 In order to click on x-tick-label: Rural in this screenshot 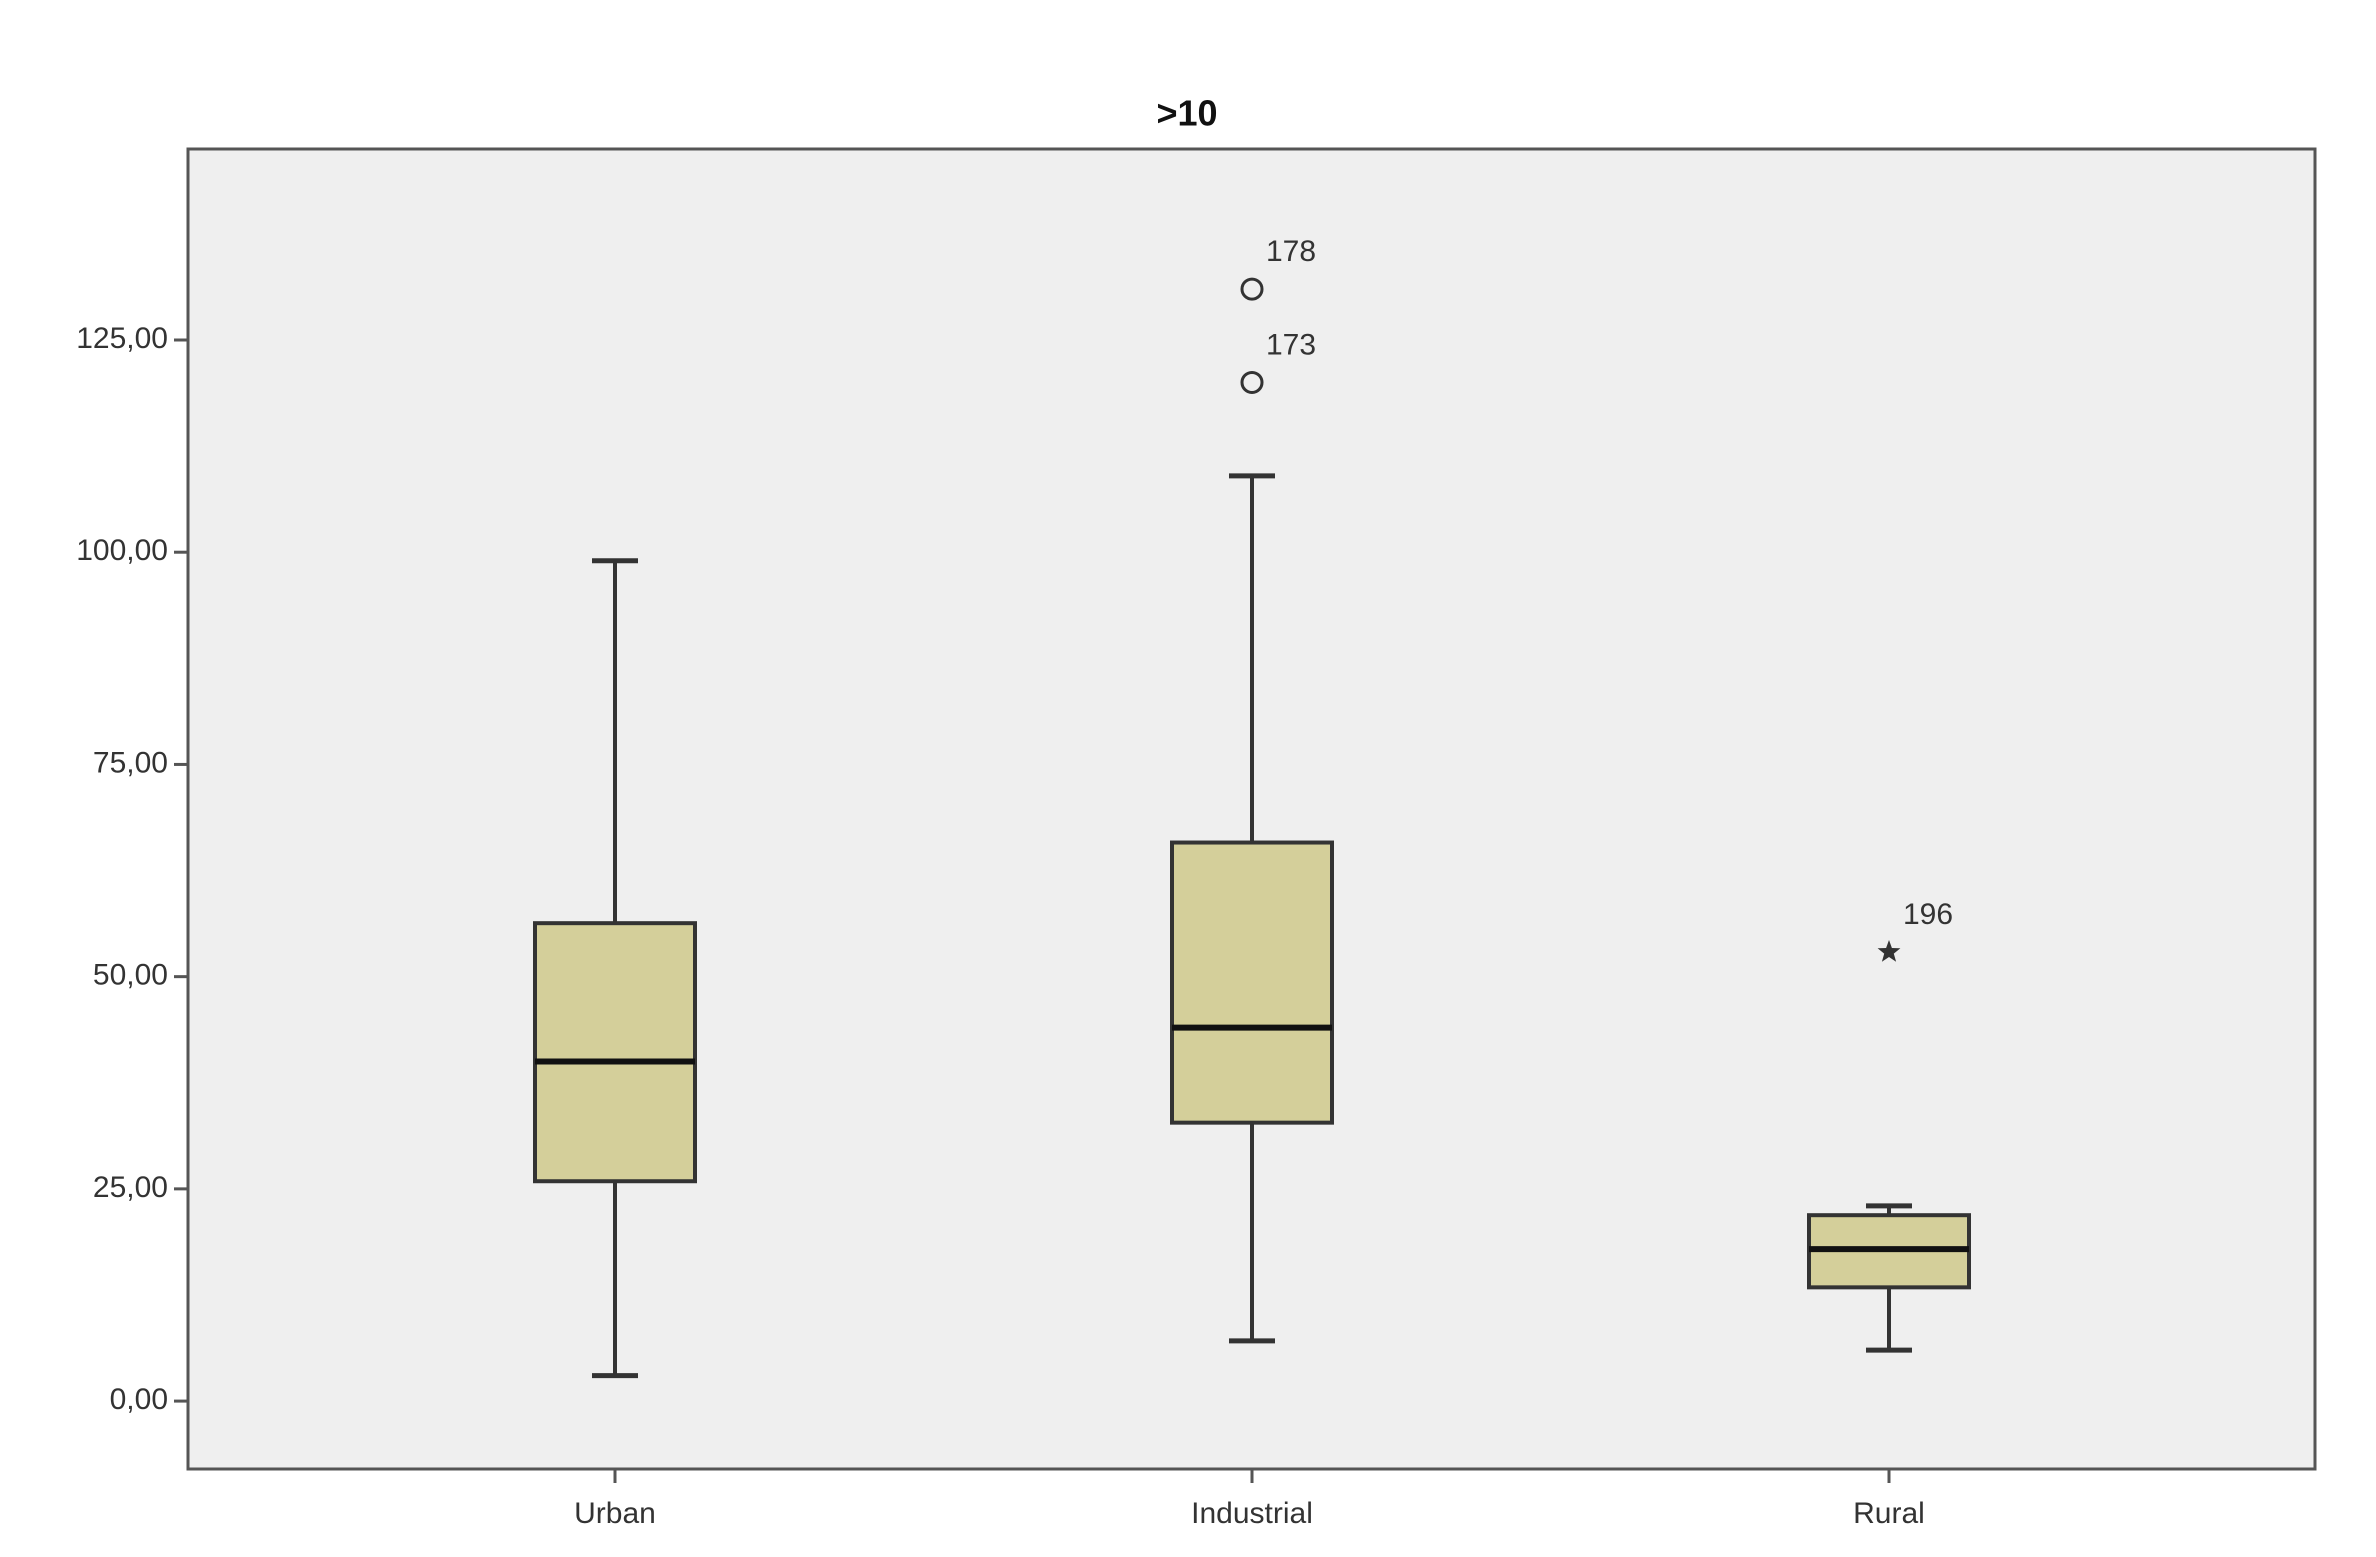, I will do `click(1889, 1513)`.